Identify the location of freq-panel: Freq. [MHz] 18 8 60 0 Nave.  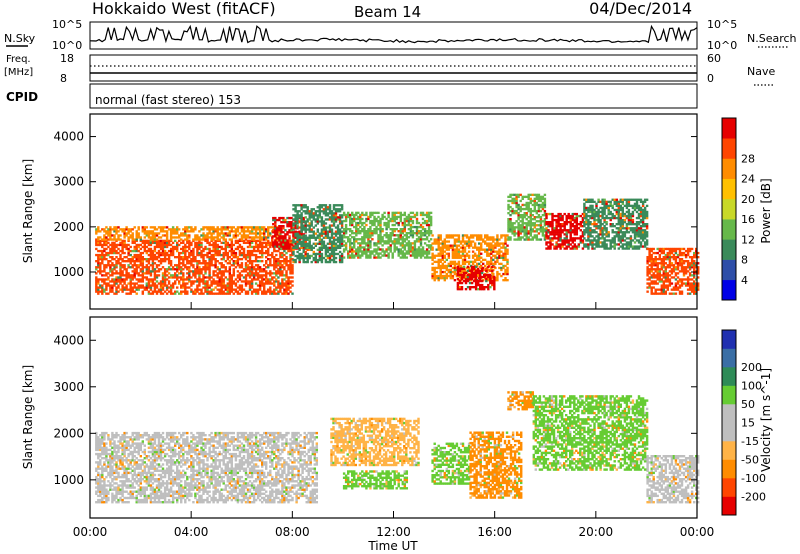
(389, 69).